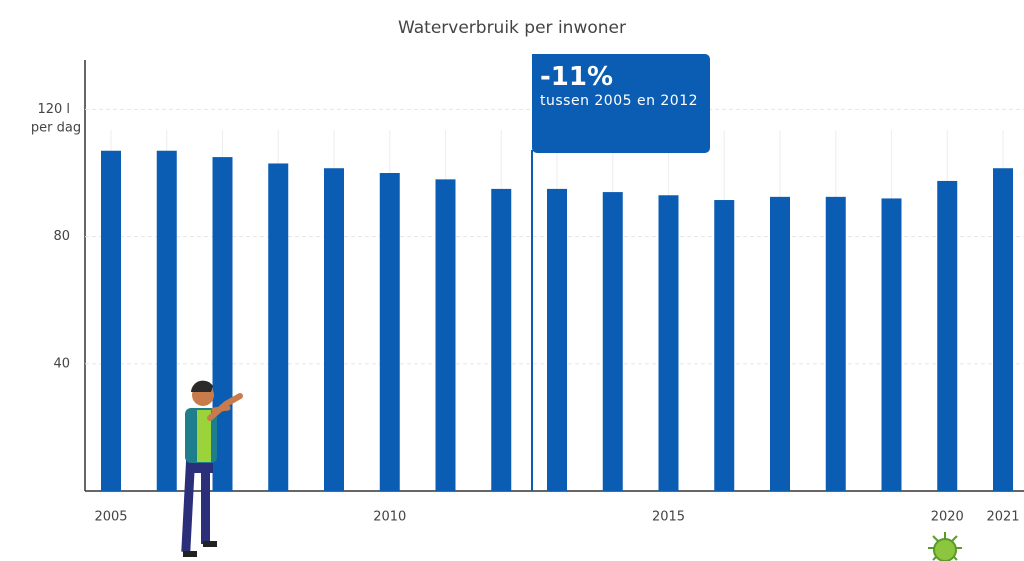  What do you see at coordinates (389, 517) in the screenshot?
I see `x-tick-label: 2010` at bounding box center [389, 517].